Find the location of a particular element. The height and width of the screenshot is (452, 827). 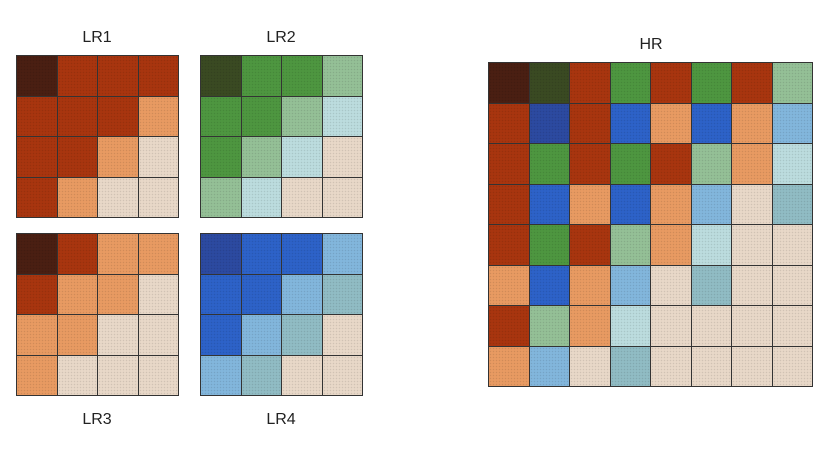

lr3-label: LR3 is located at coordinates (97, 419).